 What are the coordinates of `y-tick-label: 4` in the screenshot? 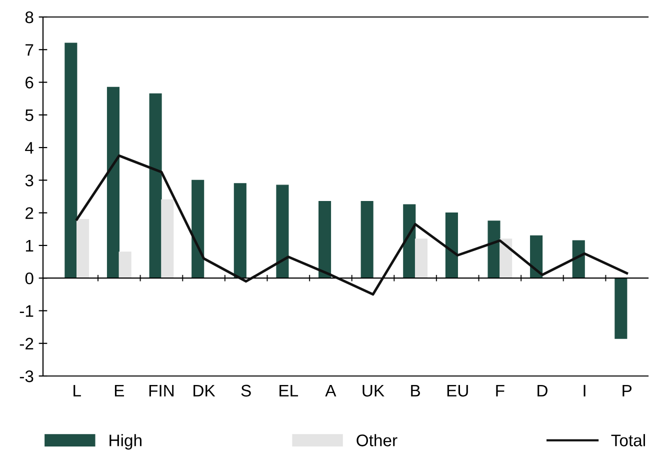 It's located at (29, 148).